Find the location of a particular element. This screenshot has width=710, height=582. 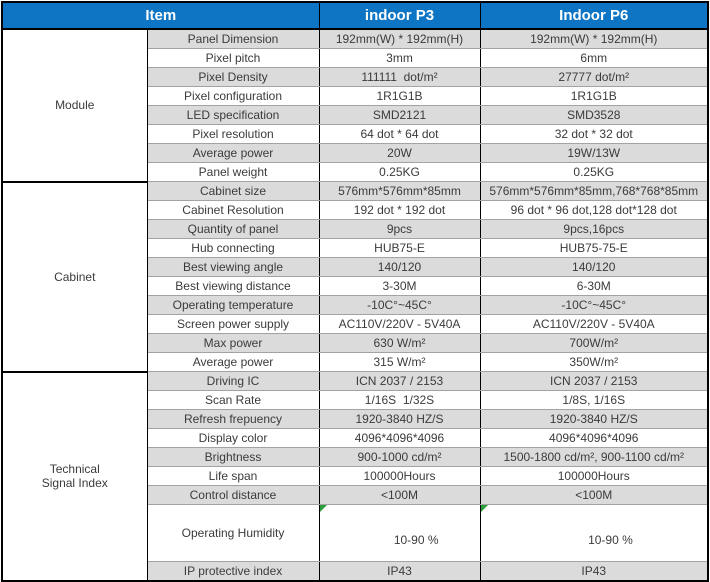

cell-p6: ICN 2037 / 2153 is located at coordinates (594, 381).